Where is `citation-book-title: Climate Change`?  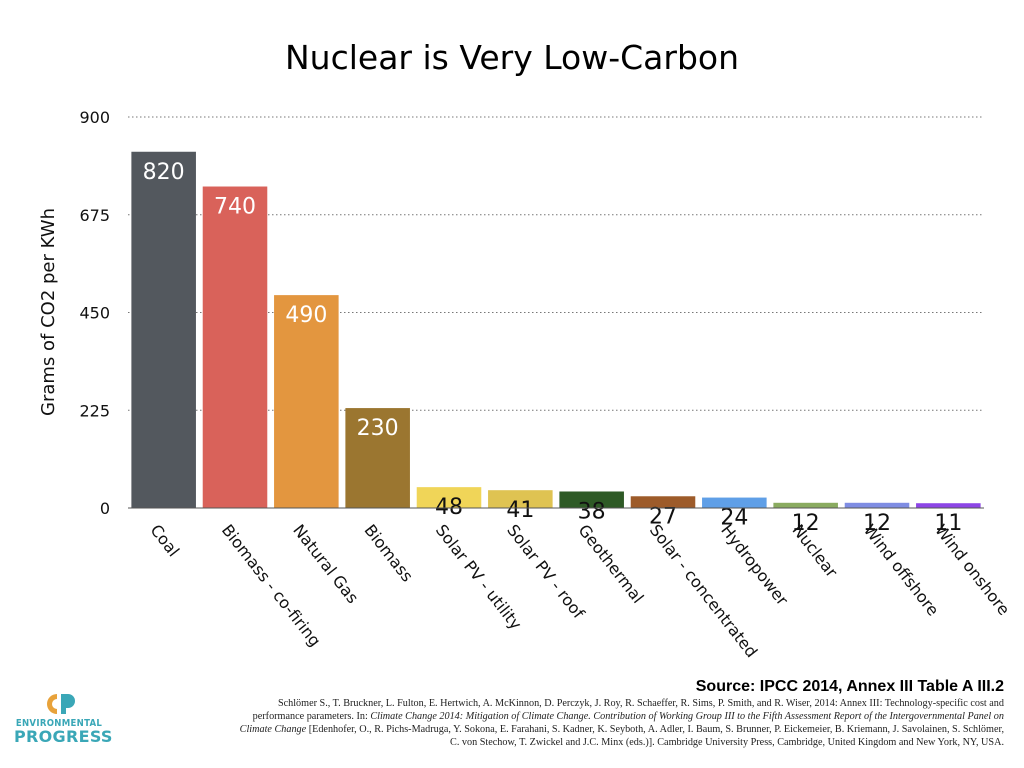 citation-book-title: Climate Change is located at coordinates (273, 729).